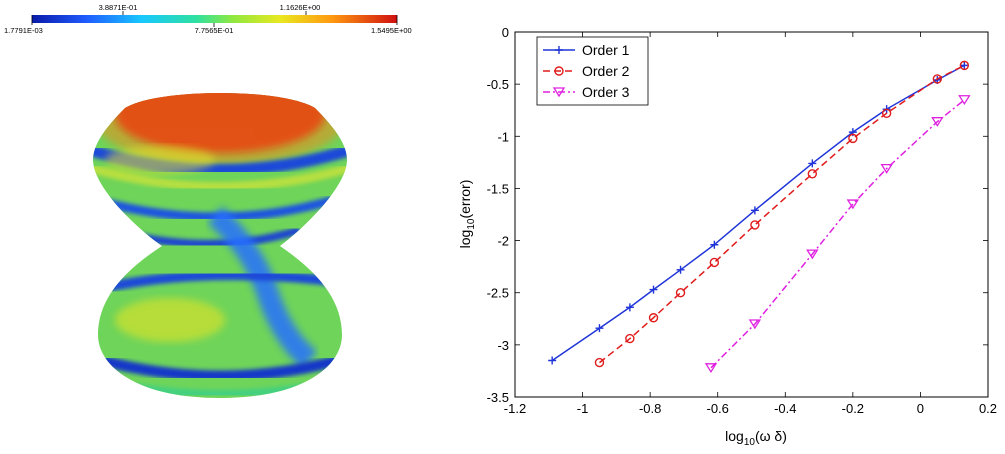  Describe the element at coordinates (23, 30) in the screenshot. I see `colorbar-label-bottom-1: 1.7791E-03` at that location.